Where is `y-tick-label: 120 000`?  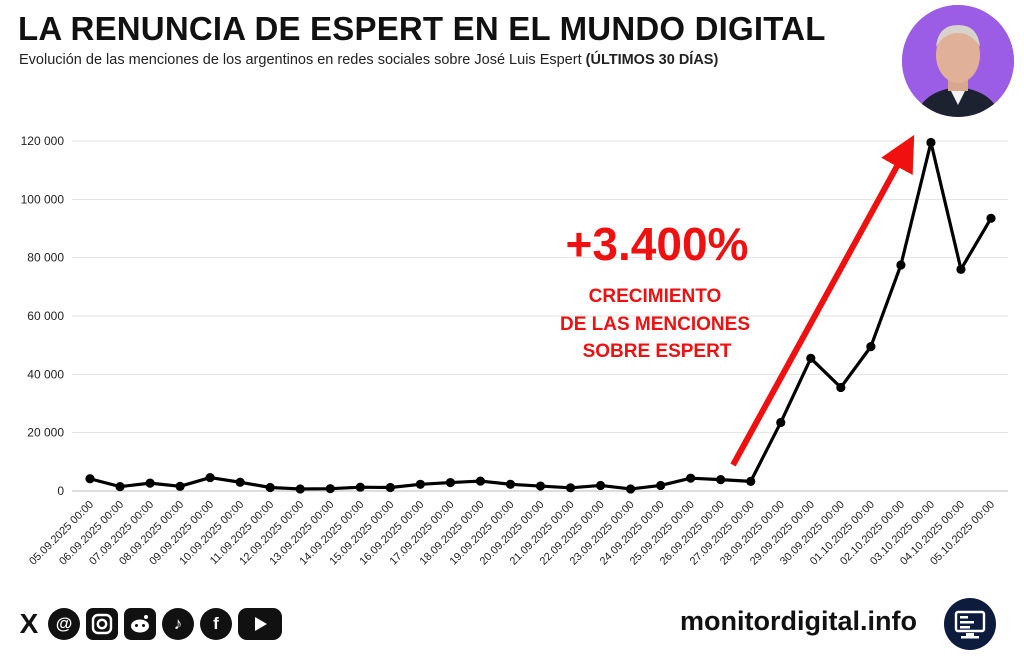 y-tick-label: 120 000 is located at coordinates (43, 141).